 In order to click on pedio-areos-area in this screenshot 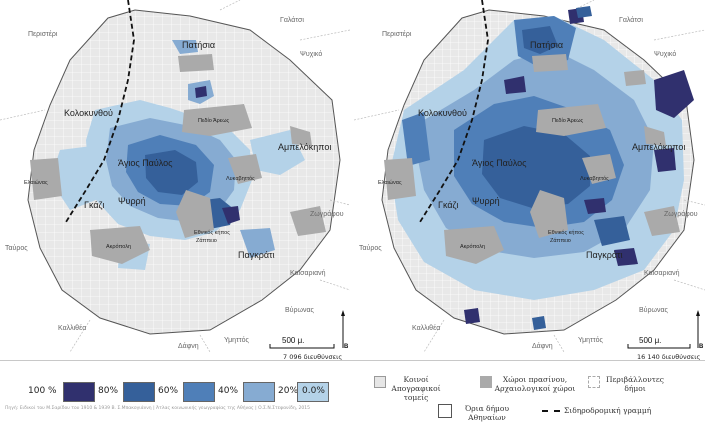, I will do `click(217, 120)`.